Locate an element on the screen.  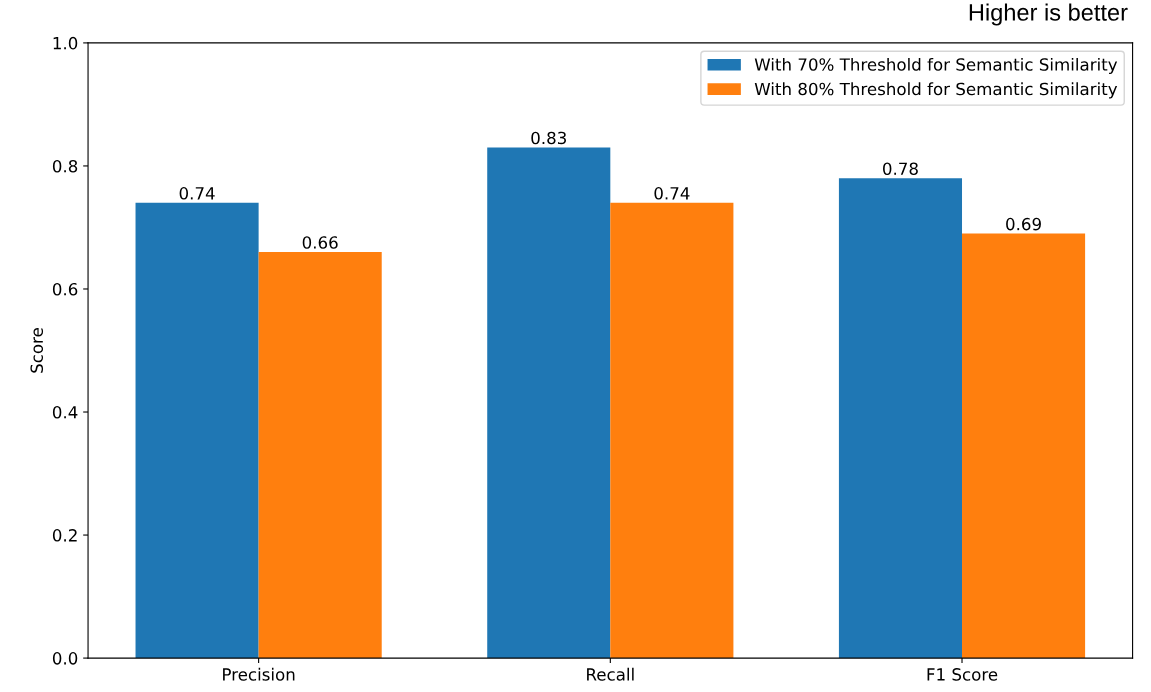
legend-label: With 80% Threshold for Semantic Similarity is located at coordinates (936, 90).